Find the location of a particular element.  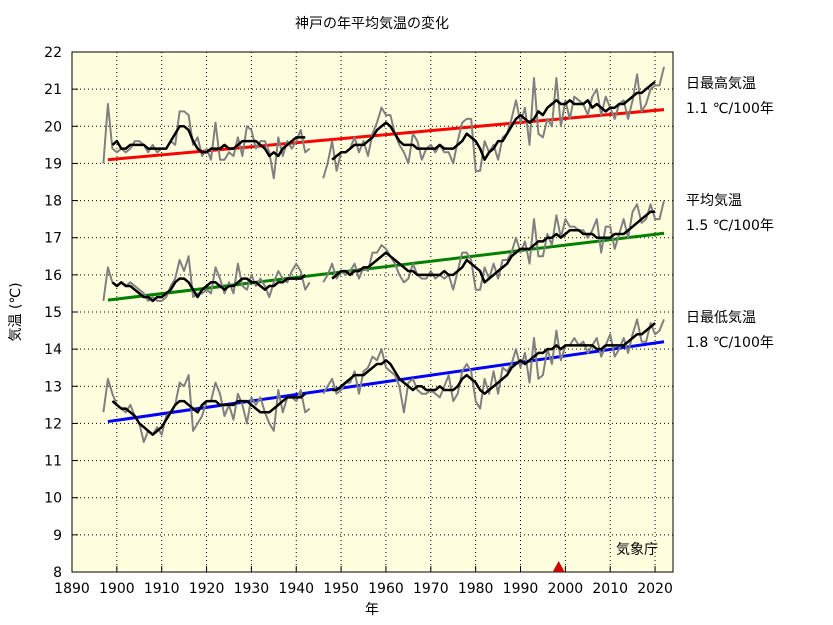

y-tick-label: 13 is located at coordinates (53, 387).